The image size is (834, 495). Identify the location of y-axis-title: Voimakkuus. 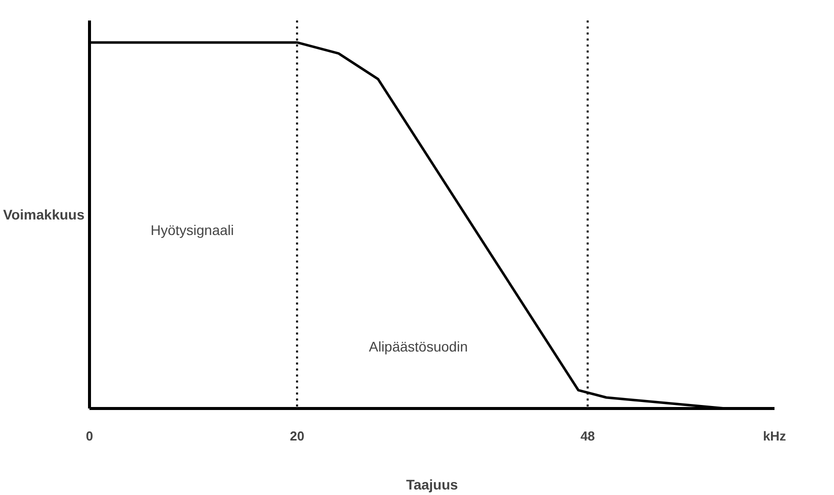
(44, 214).